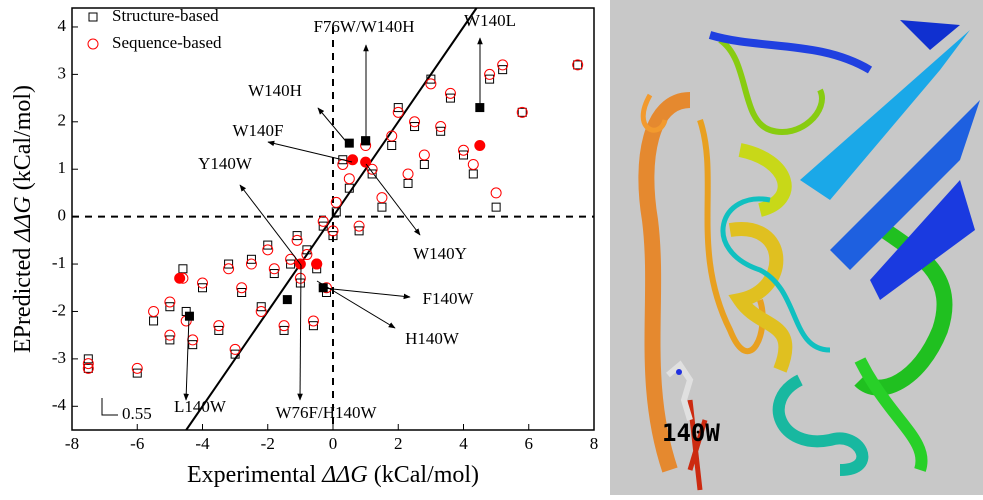  Describe the element at coordinates (254, 475) in the screenshot. I see `x-axis-label-part: Experimental` at that location.